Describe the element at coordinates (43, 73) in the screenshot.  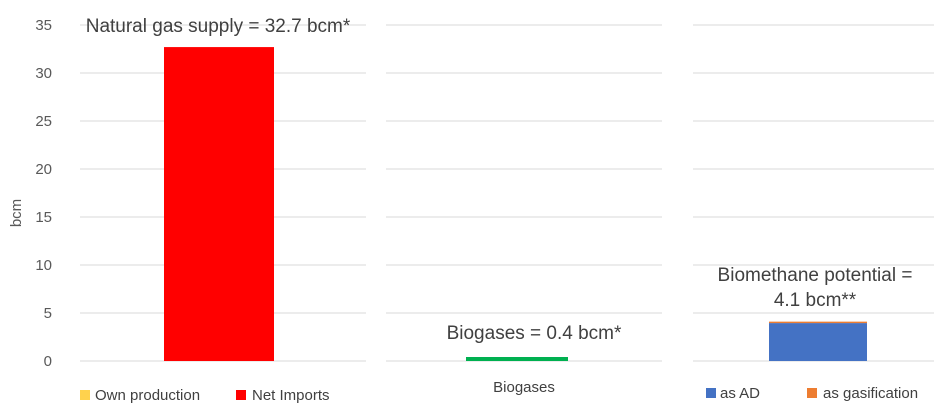
I see `y-tick-label: 30` at that location.